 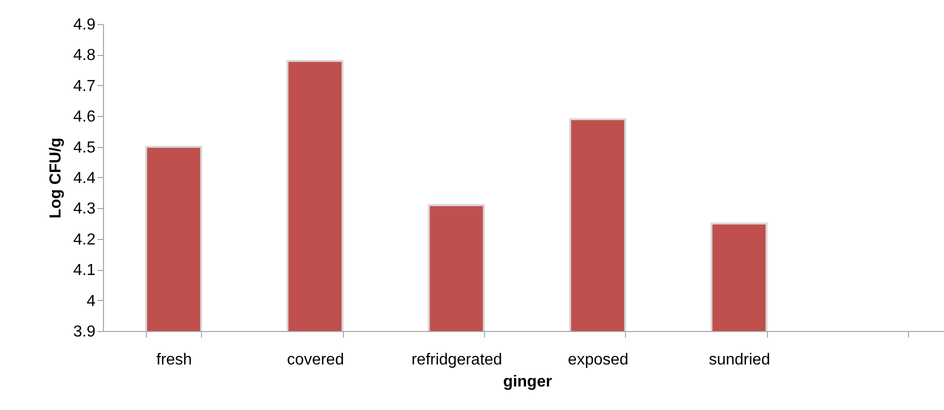 What do you see at coordinates (598, 360) in the screenshot?
I see `x-tick-label: exposed` at bounding box center [598, 360].